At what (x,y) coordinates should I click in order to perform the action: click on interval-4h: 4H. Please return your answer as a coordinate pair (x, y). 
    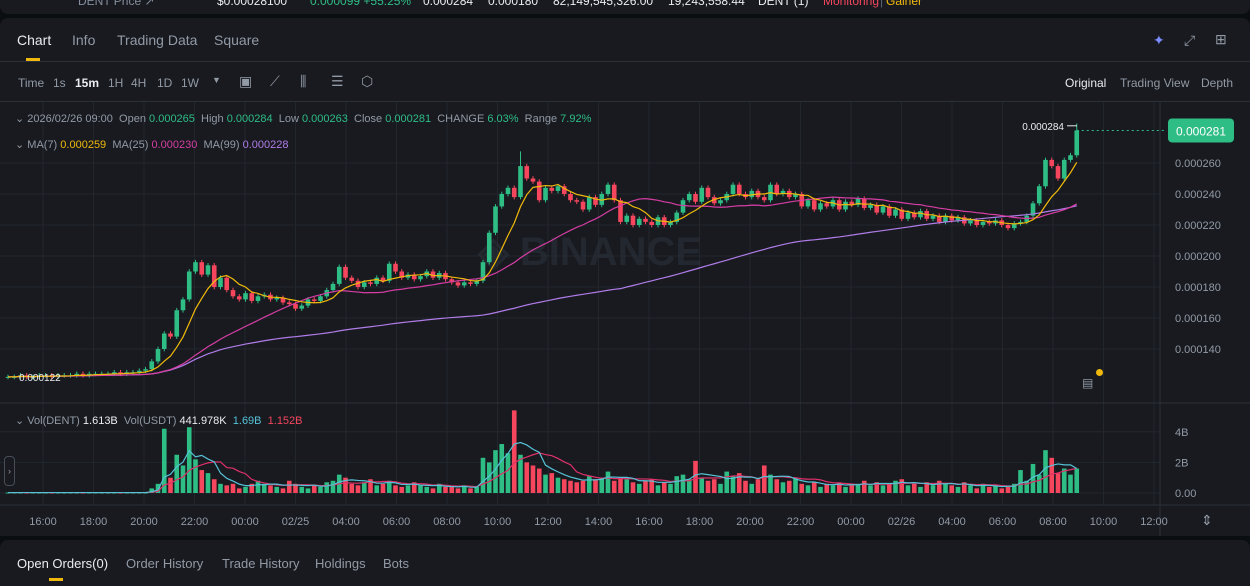
    Looking at the image, I should click on (139, 83).